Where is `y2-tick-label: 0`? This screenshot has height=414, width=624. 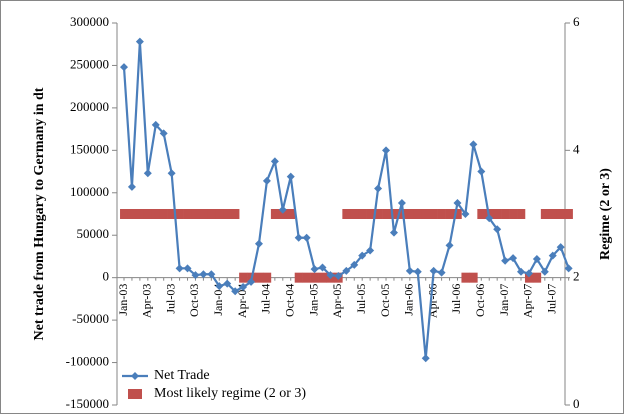 y2-tick-label: 0 is located at coordinates (576, 403).